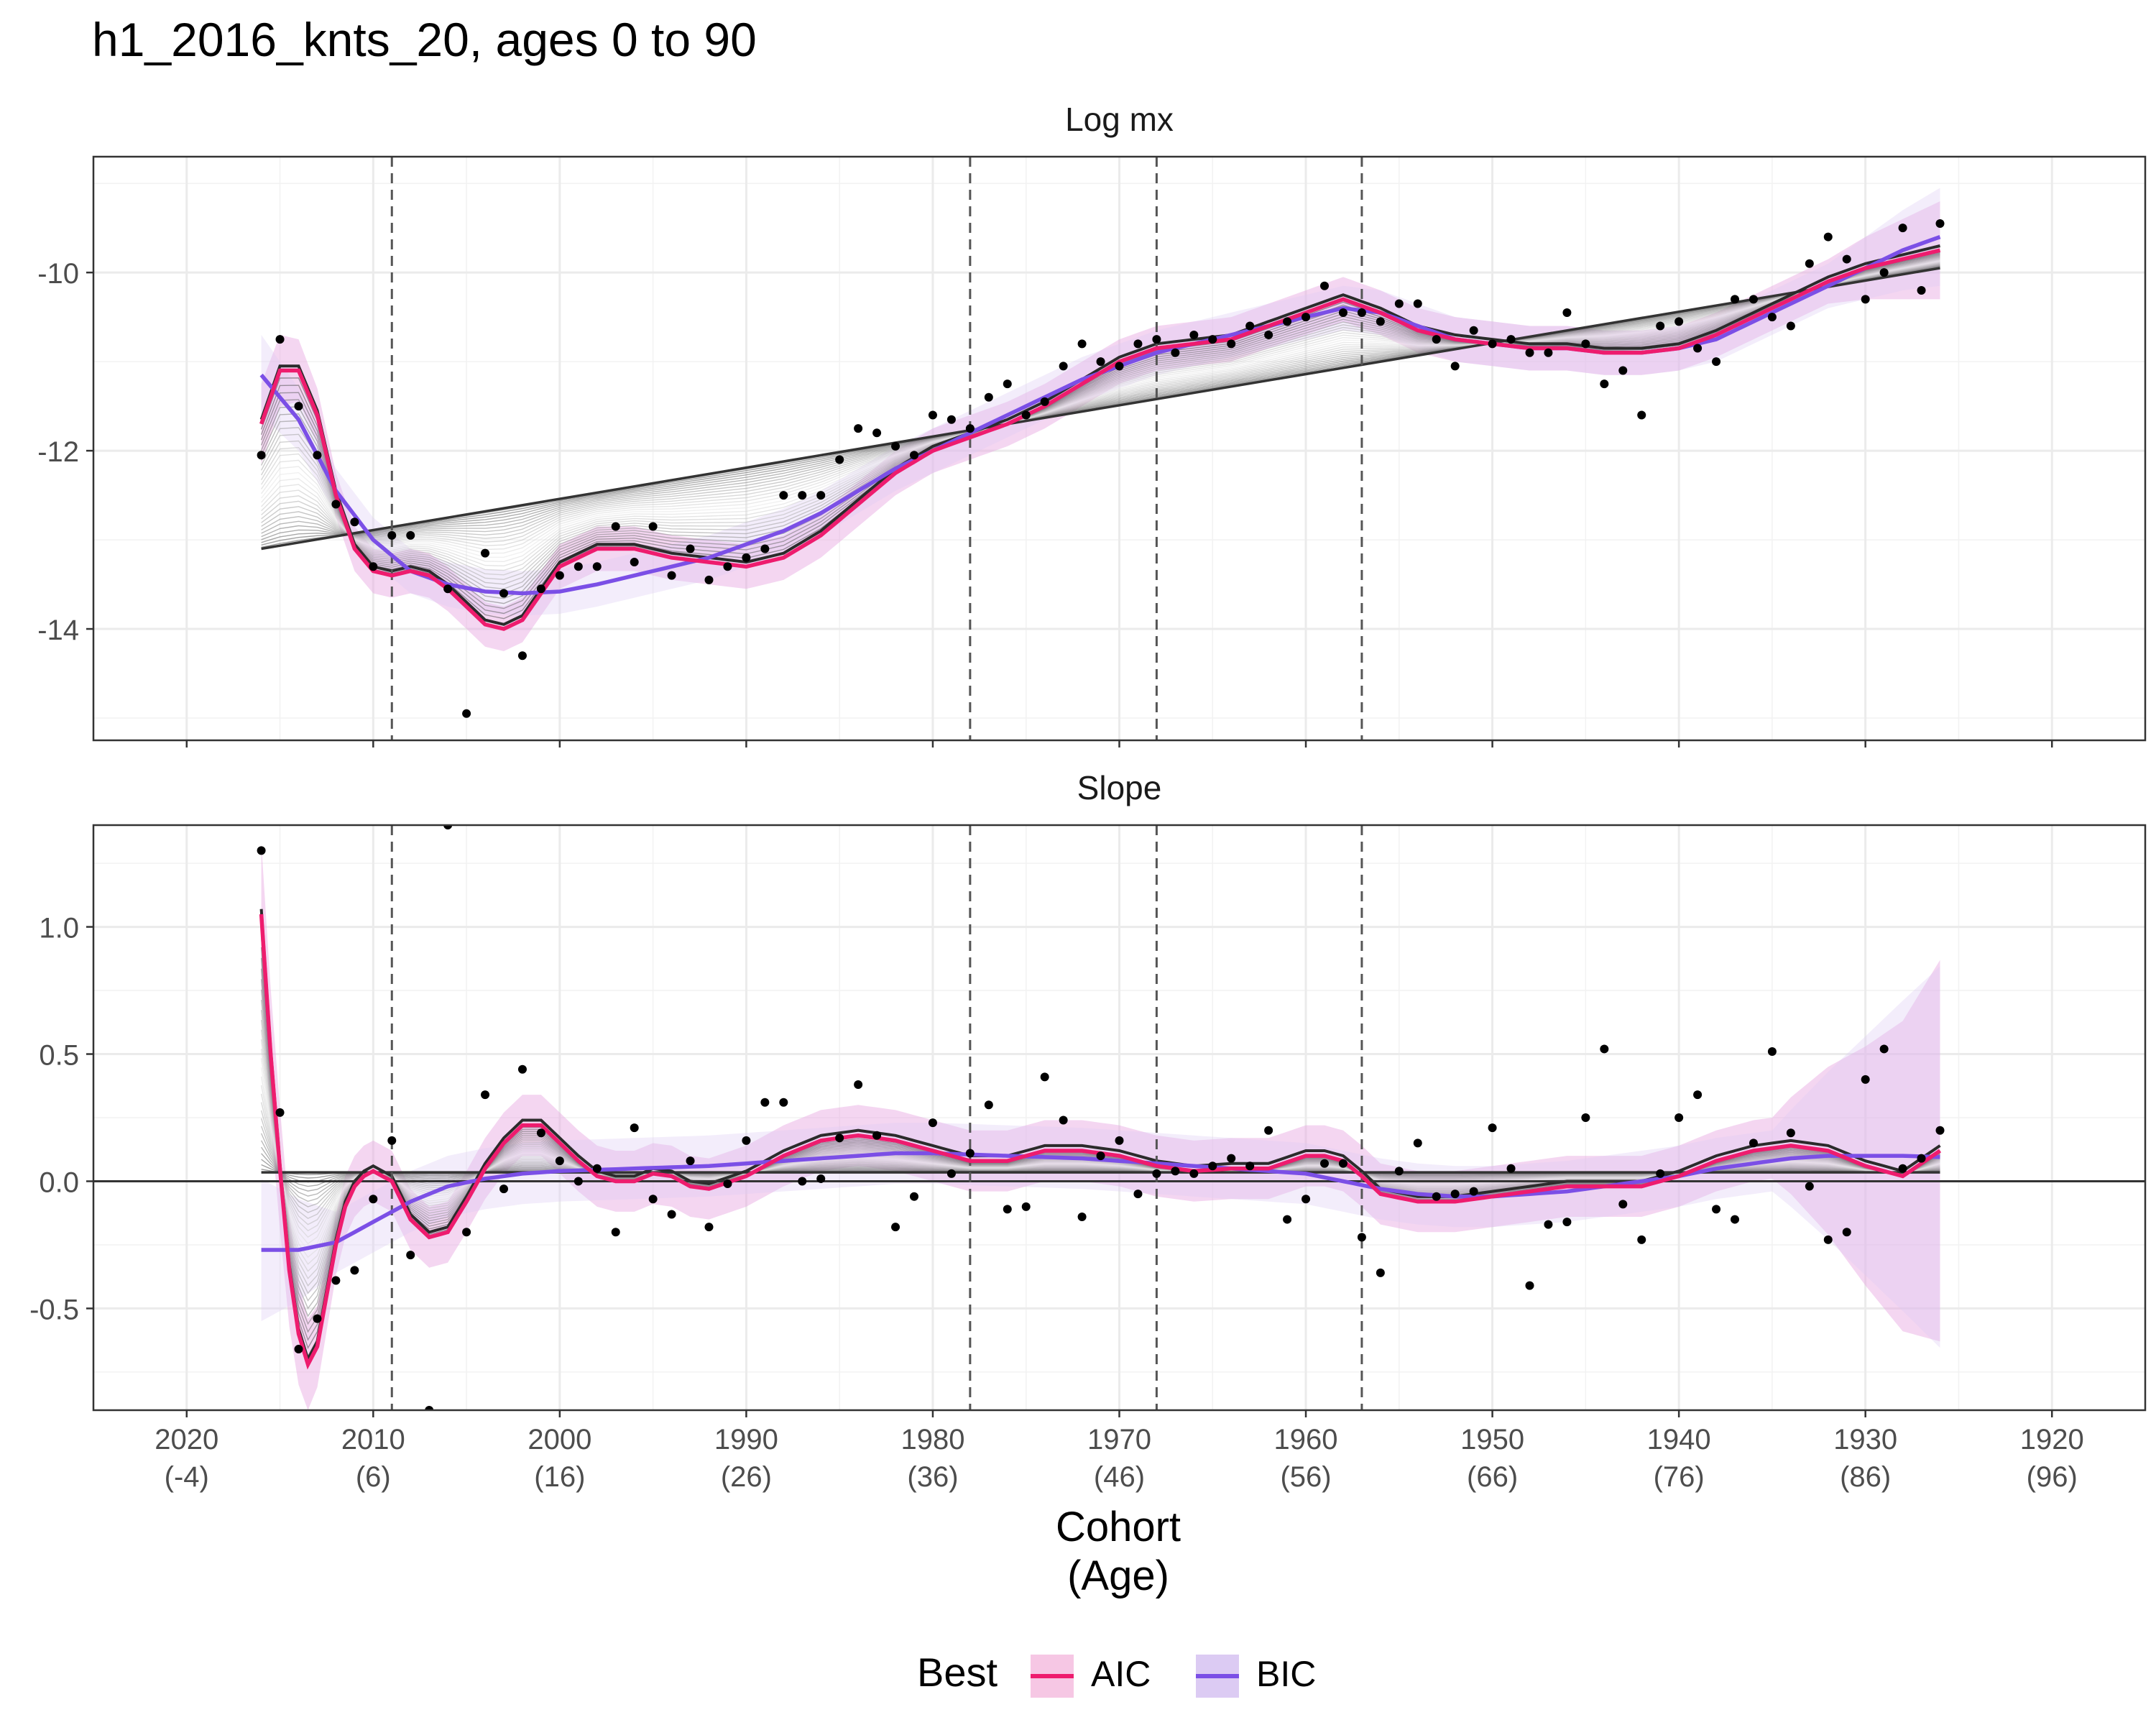  Describe the element at coordinates (1492, 1439) in the screenshot. I see `x-tick-label-cohort: 1950` at that location.